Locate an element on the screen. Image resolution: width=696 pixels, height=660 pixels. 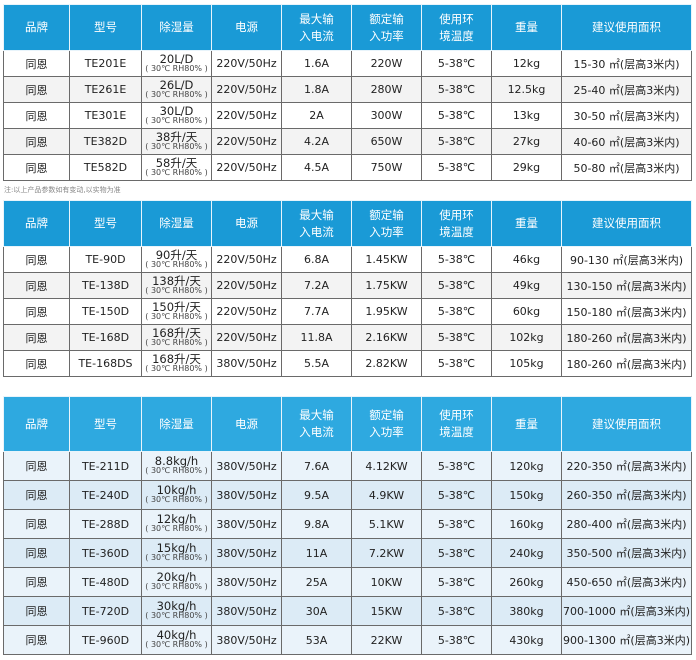
weight-cell: 150kg is located at coordinates (526, 495).